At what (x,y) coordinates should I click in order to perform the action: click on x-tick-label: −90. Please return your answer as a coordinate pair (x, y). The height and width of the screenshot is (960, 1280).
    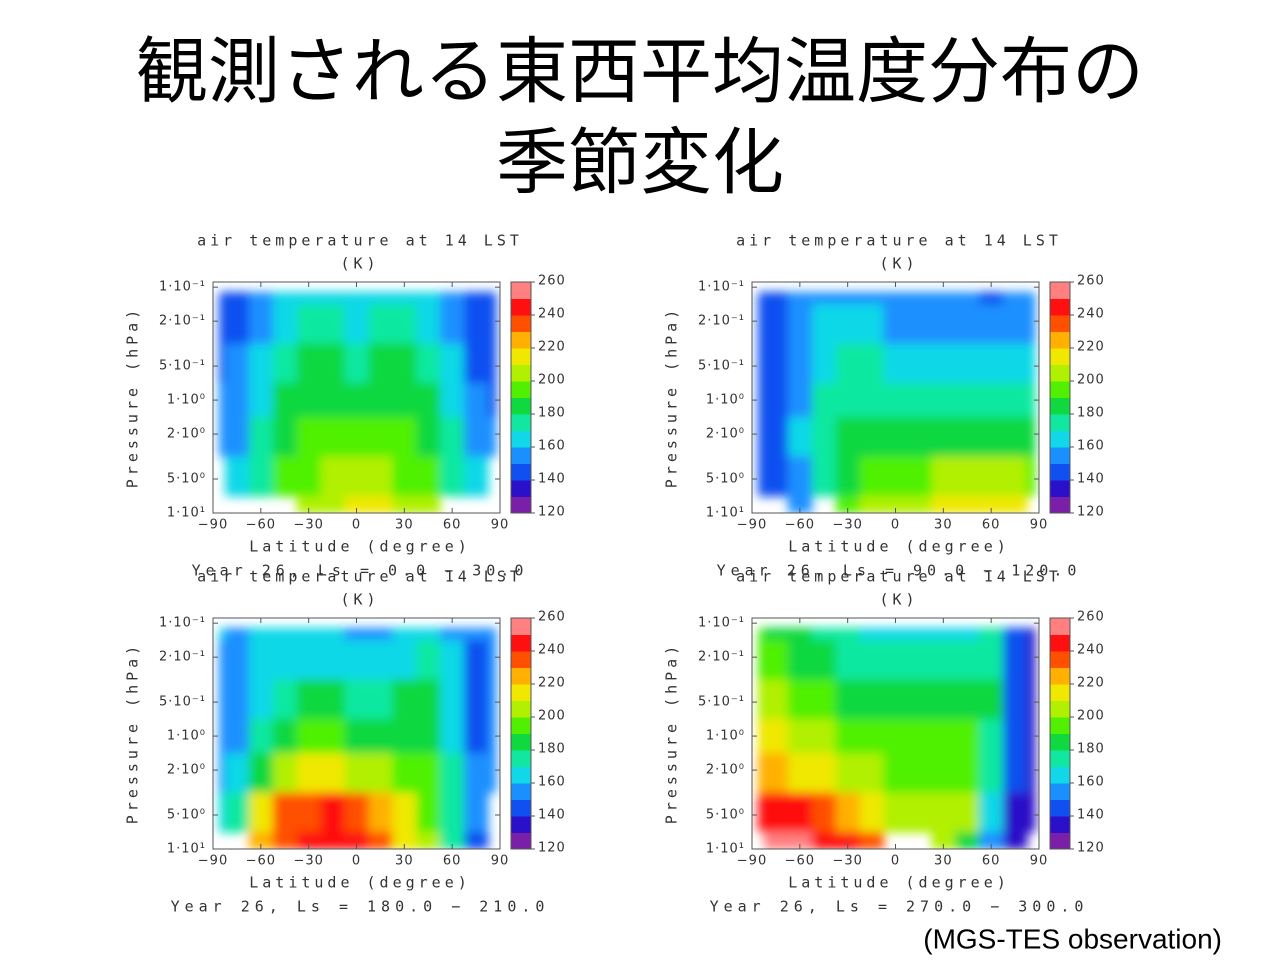
    Looking at the image, I should click on (752, 861).